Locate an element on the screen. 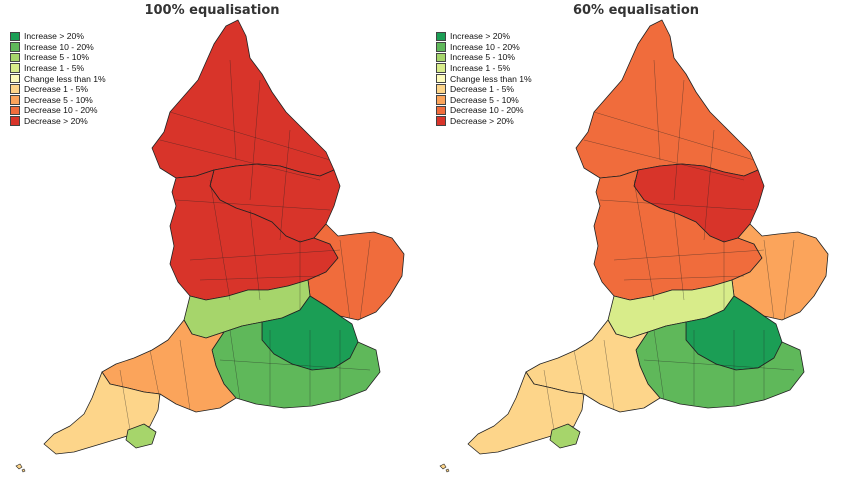 The image size is (848, 479). map-title-60: 60% equalisation is located at coordinates (636, 10).